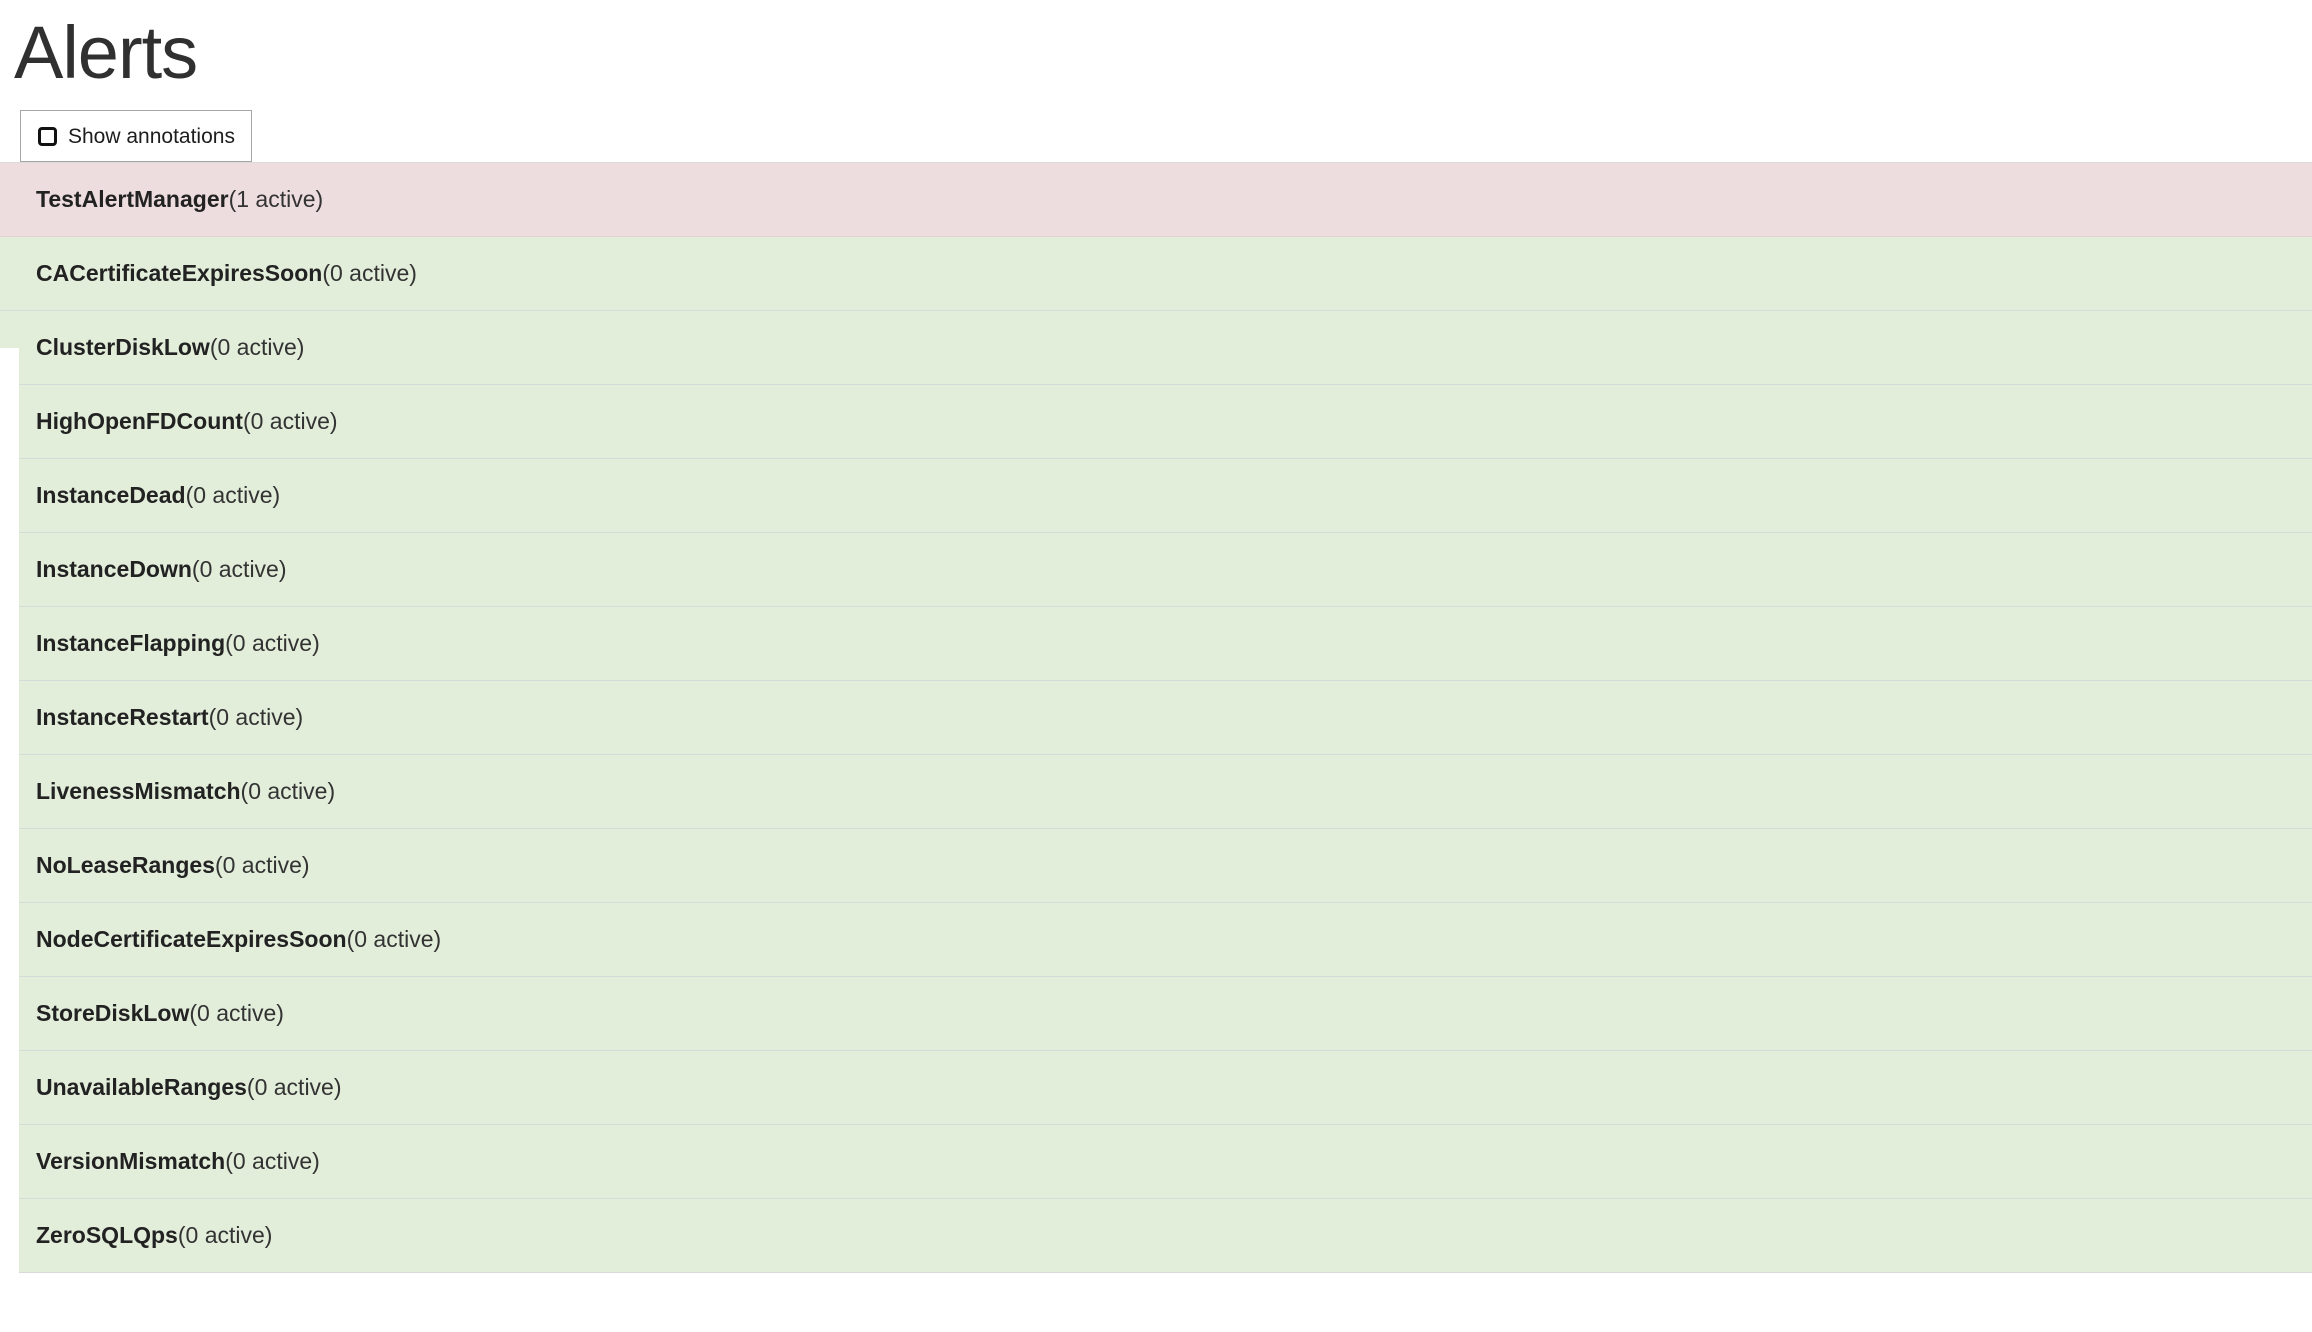 This screenshot has width=2312, height=1332. I want to click on alert-name: VersionMismatch, so click(131, 1161).